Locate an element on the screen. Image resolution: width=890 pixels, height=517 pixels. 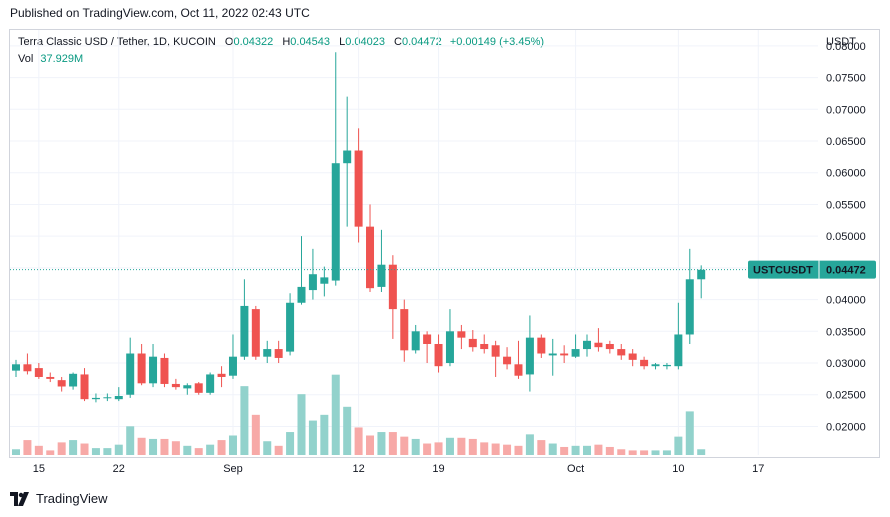
symbol-title: Terra Classic USD / Tether, 1D, KUCOIN is located at coordinates (117, 42).